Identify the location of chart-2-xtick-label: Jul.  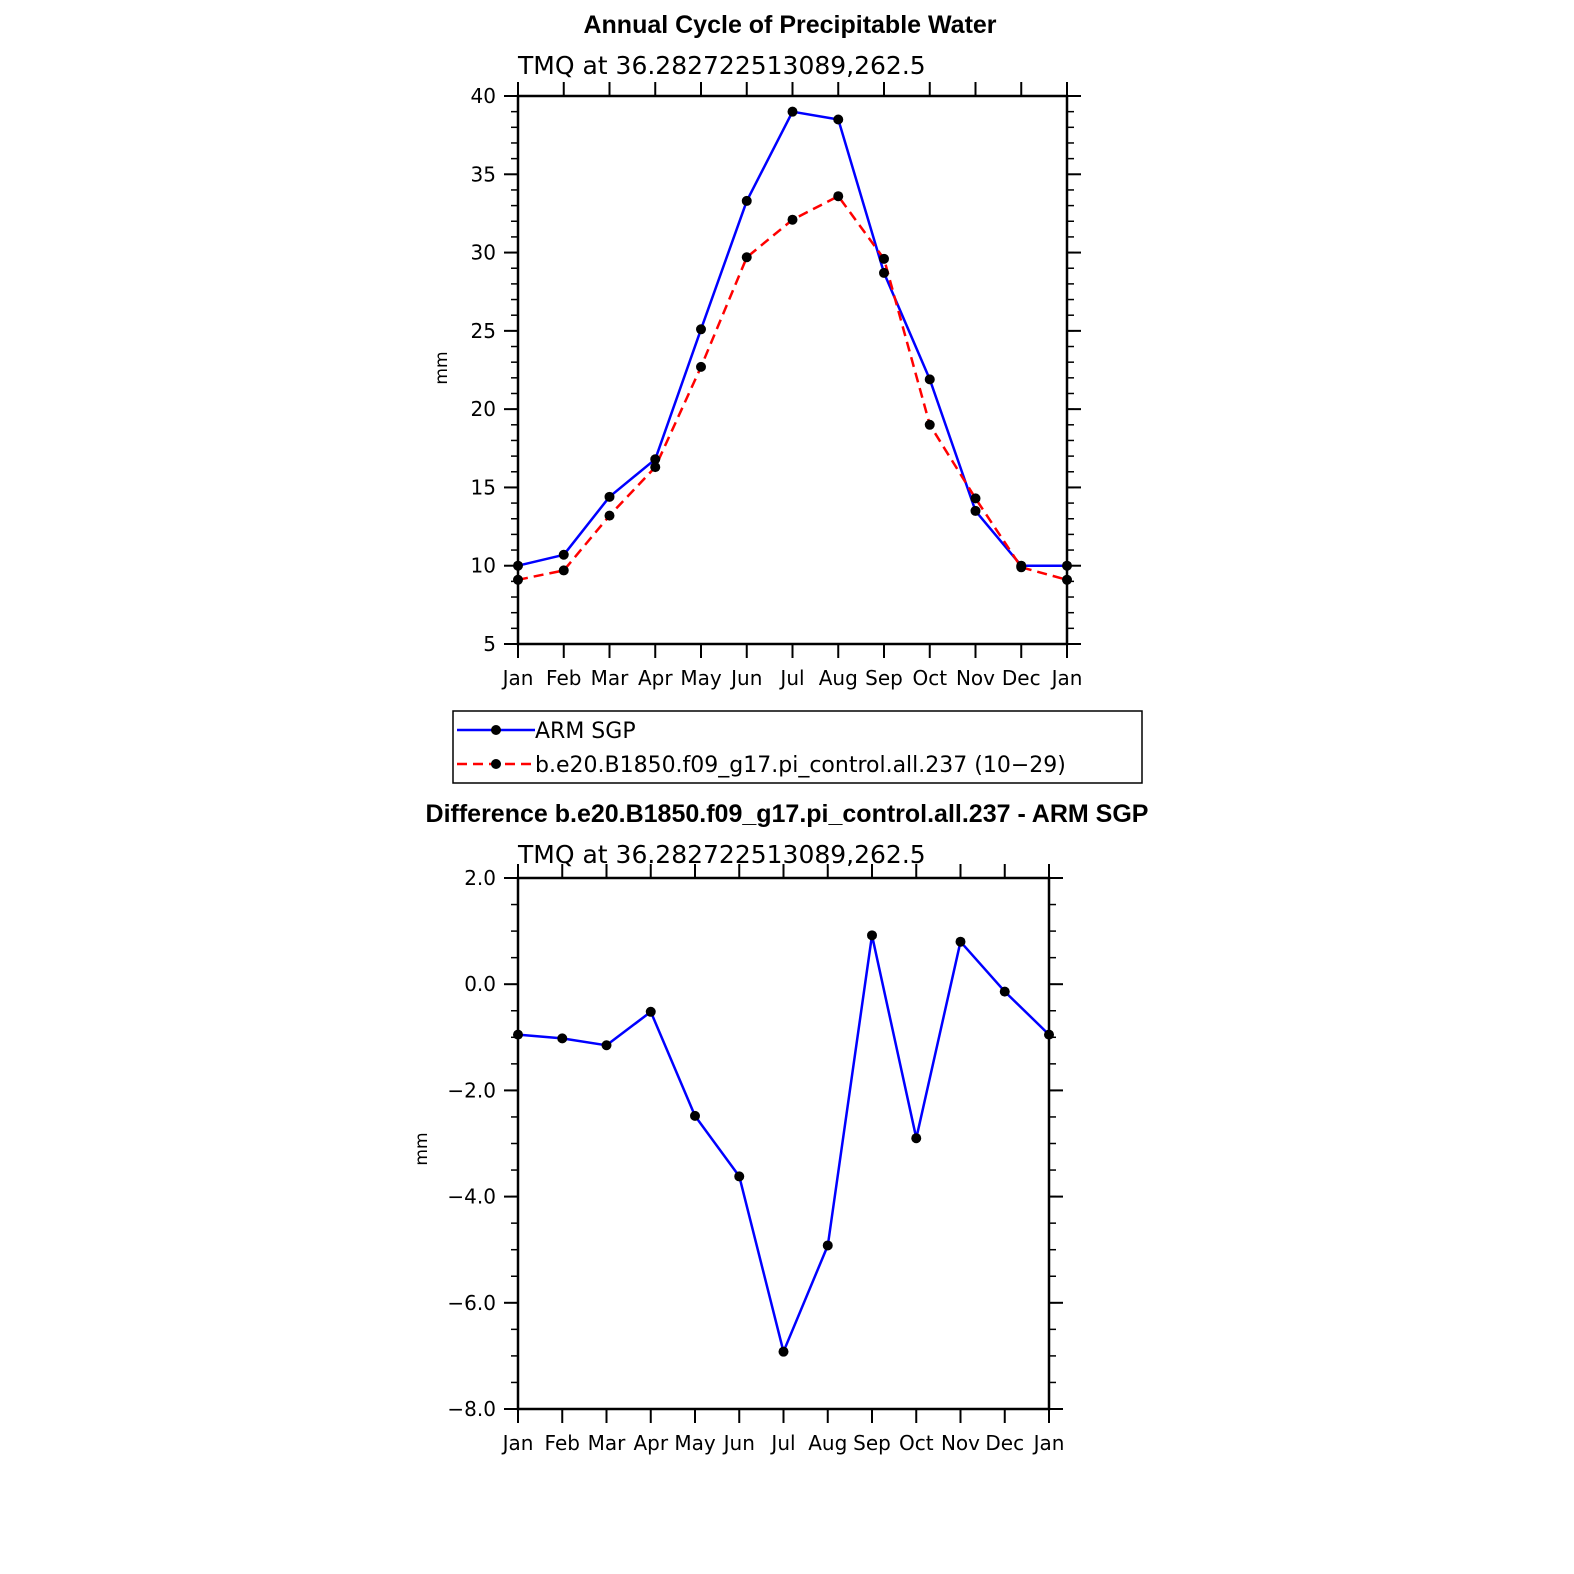
(782, 1443).